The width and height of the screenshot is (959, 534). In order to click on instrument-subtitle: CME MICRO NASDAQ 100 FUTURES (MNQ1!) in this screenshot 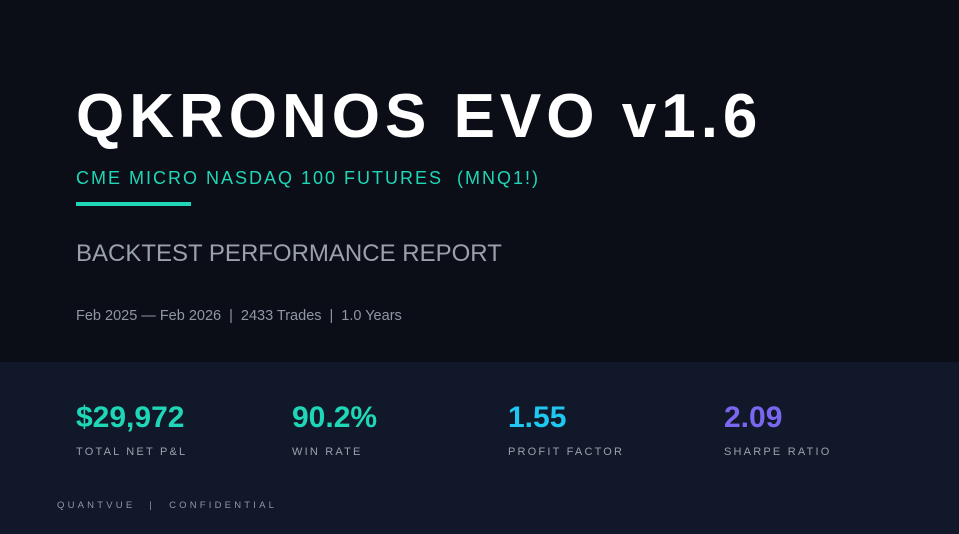, I will do `click(308, 178)`.